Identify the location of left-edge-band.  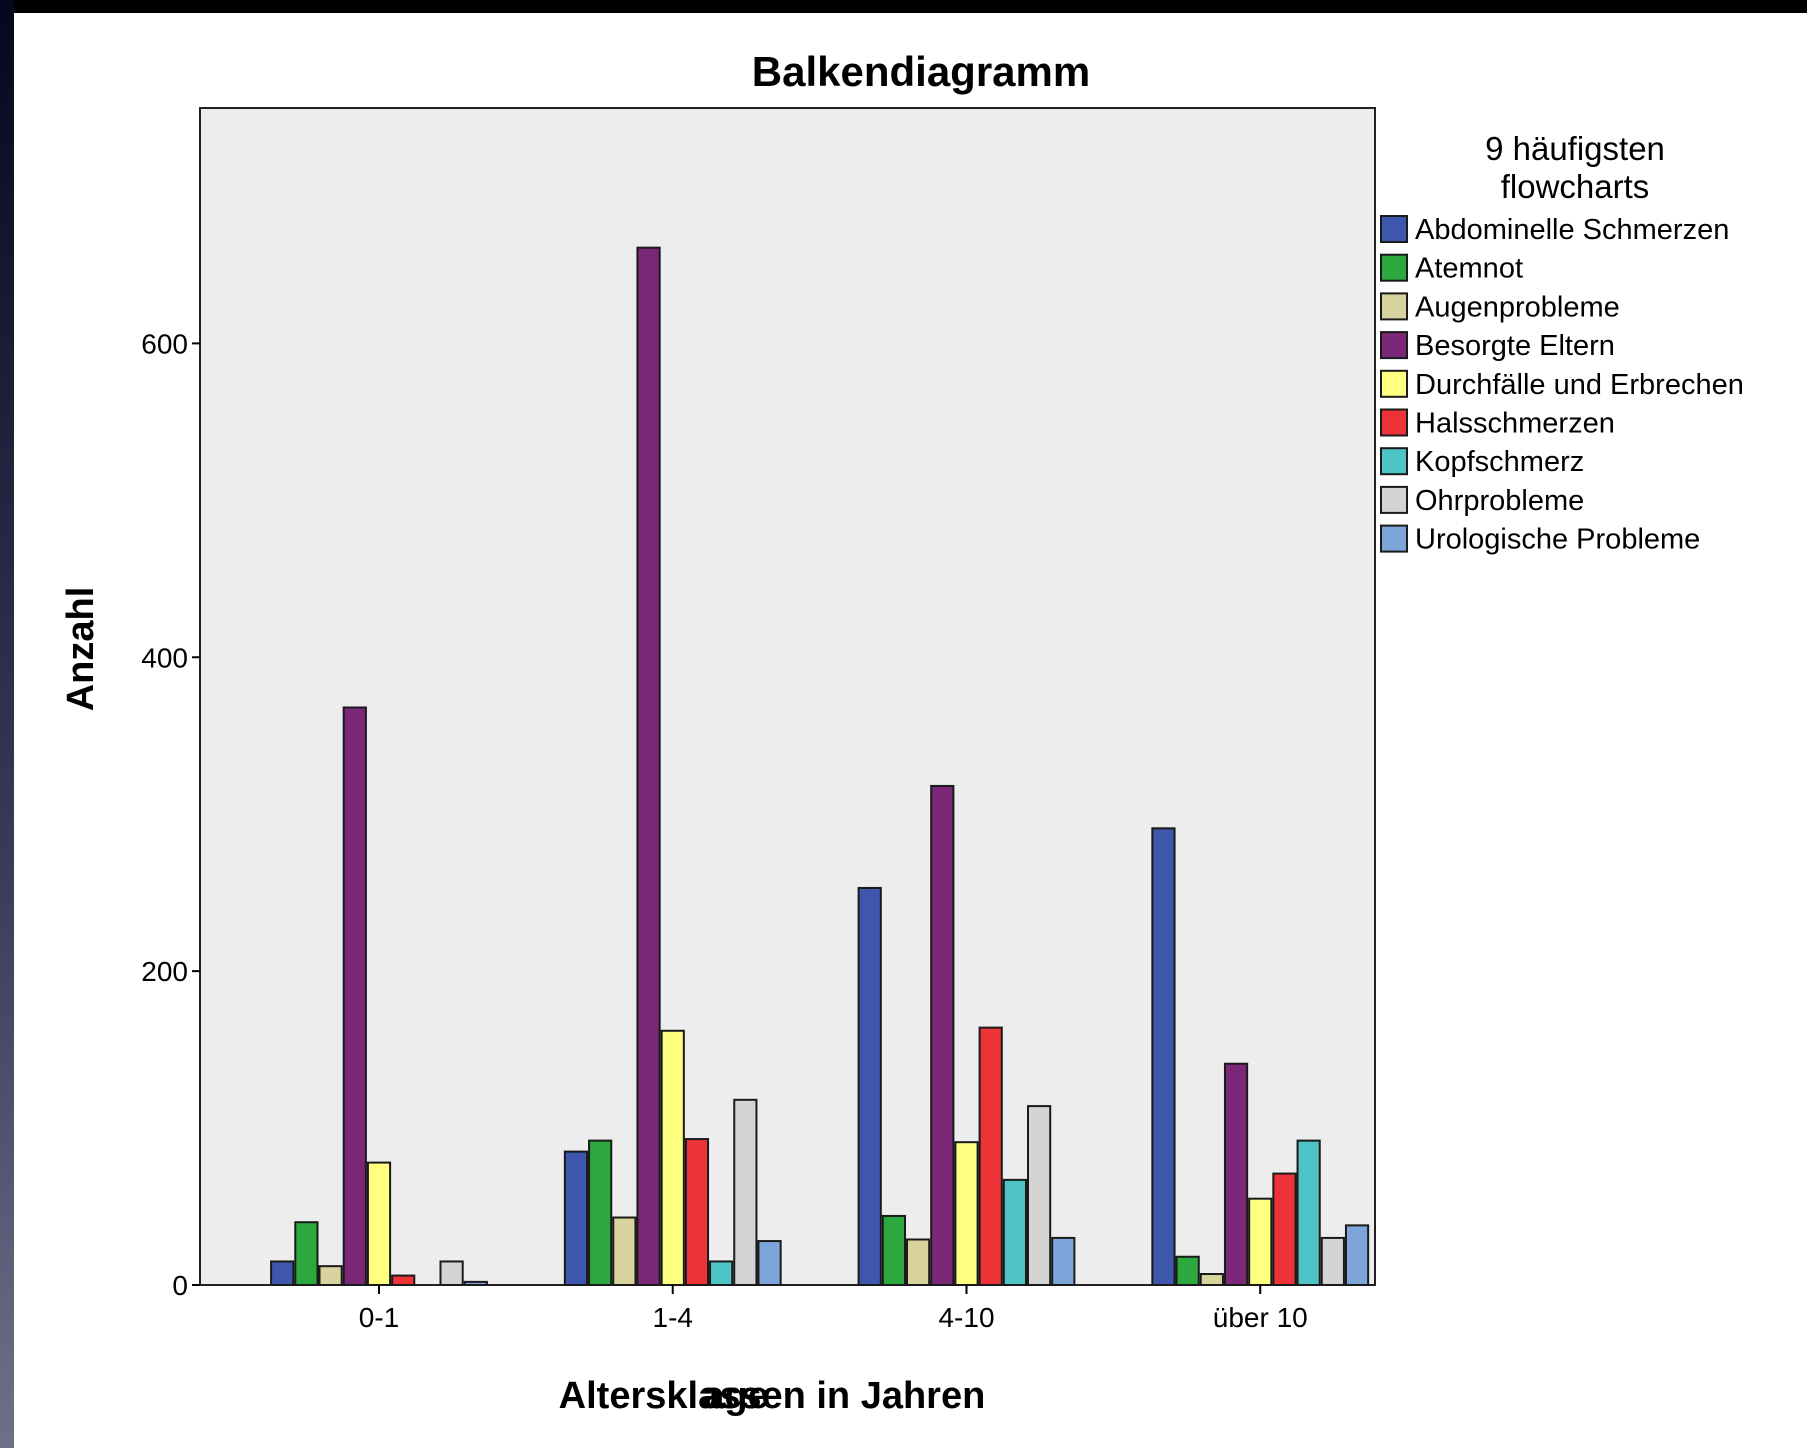
(7, 724).